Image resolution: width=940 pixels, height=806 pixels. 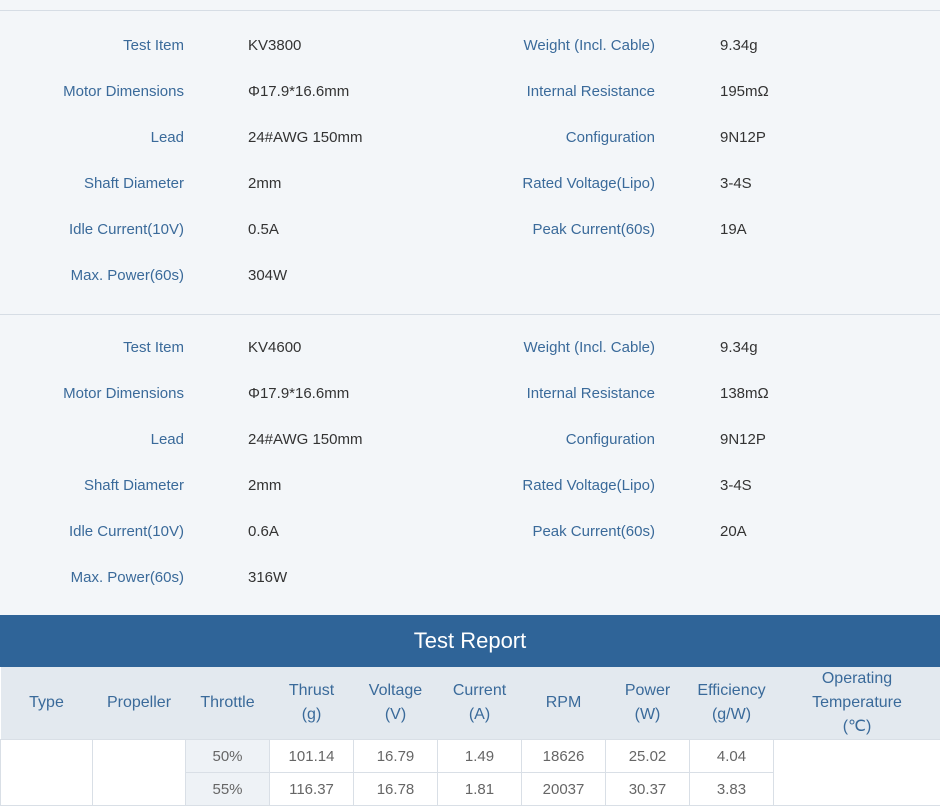 I want to click on table-cell: 101.14, so click(x=312, y=756).